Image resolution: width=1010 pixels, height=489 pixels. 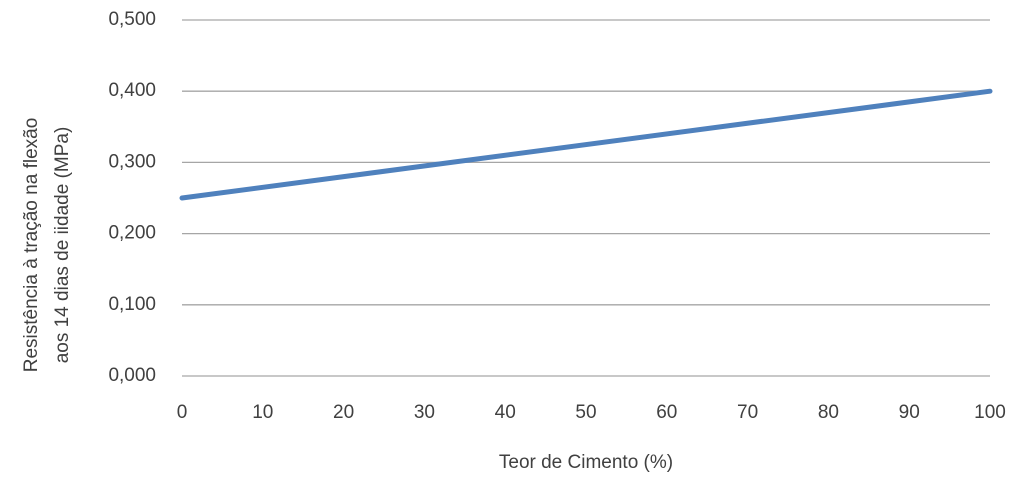 I want to click on y-tick-label: 0,000, so click(x=132, y=375).